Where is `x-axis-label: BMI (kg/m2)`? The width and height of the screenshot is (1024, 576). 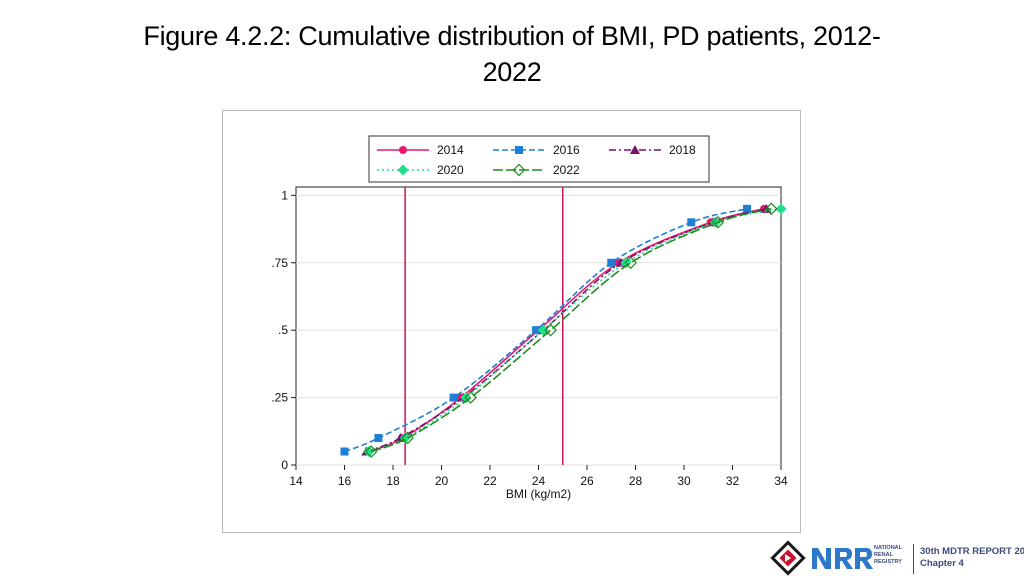
x-axis-label: BMI (kg/m2) is located at coordinates (538, 494).